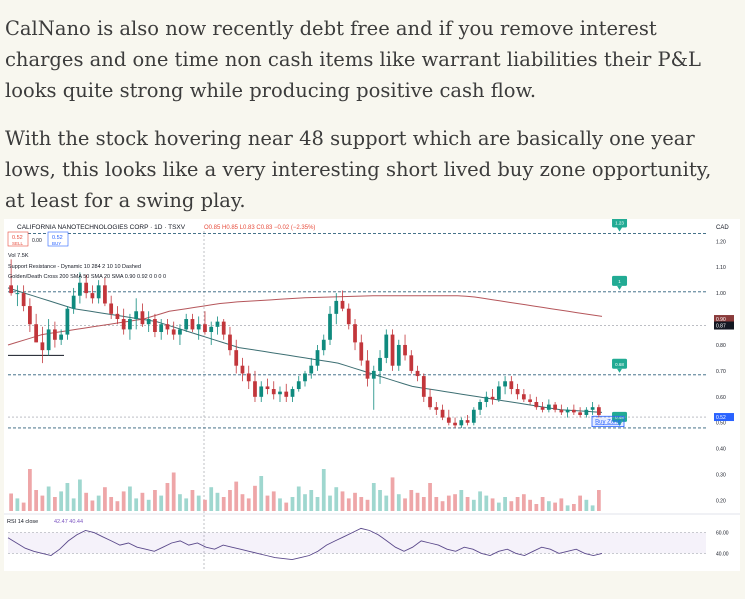 The height and width of the screenshot is (599, 745). Describe the element at coordinates (37, 241) in the screenshot. I see `spread-value: 0.00` at that location.